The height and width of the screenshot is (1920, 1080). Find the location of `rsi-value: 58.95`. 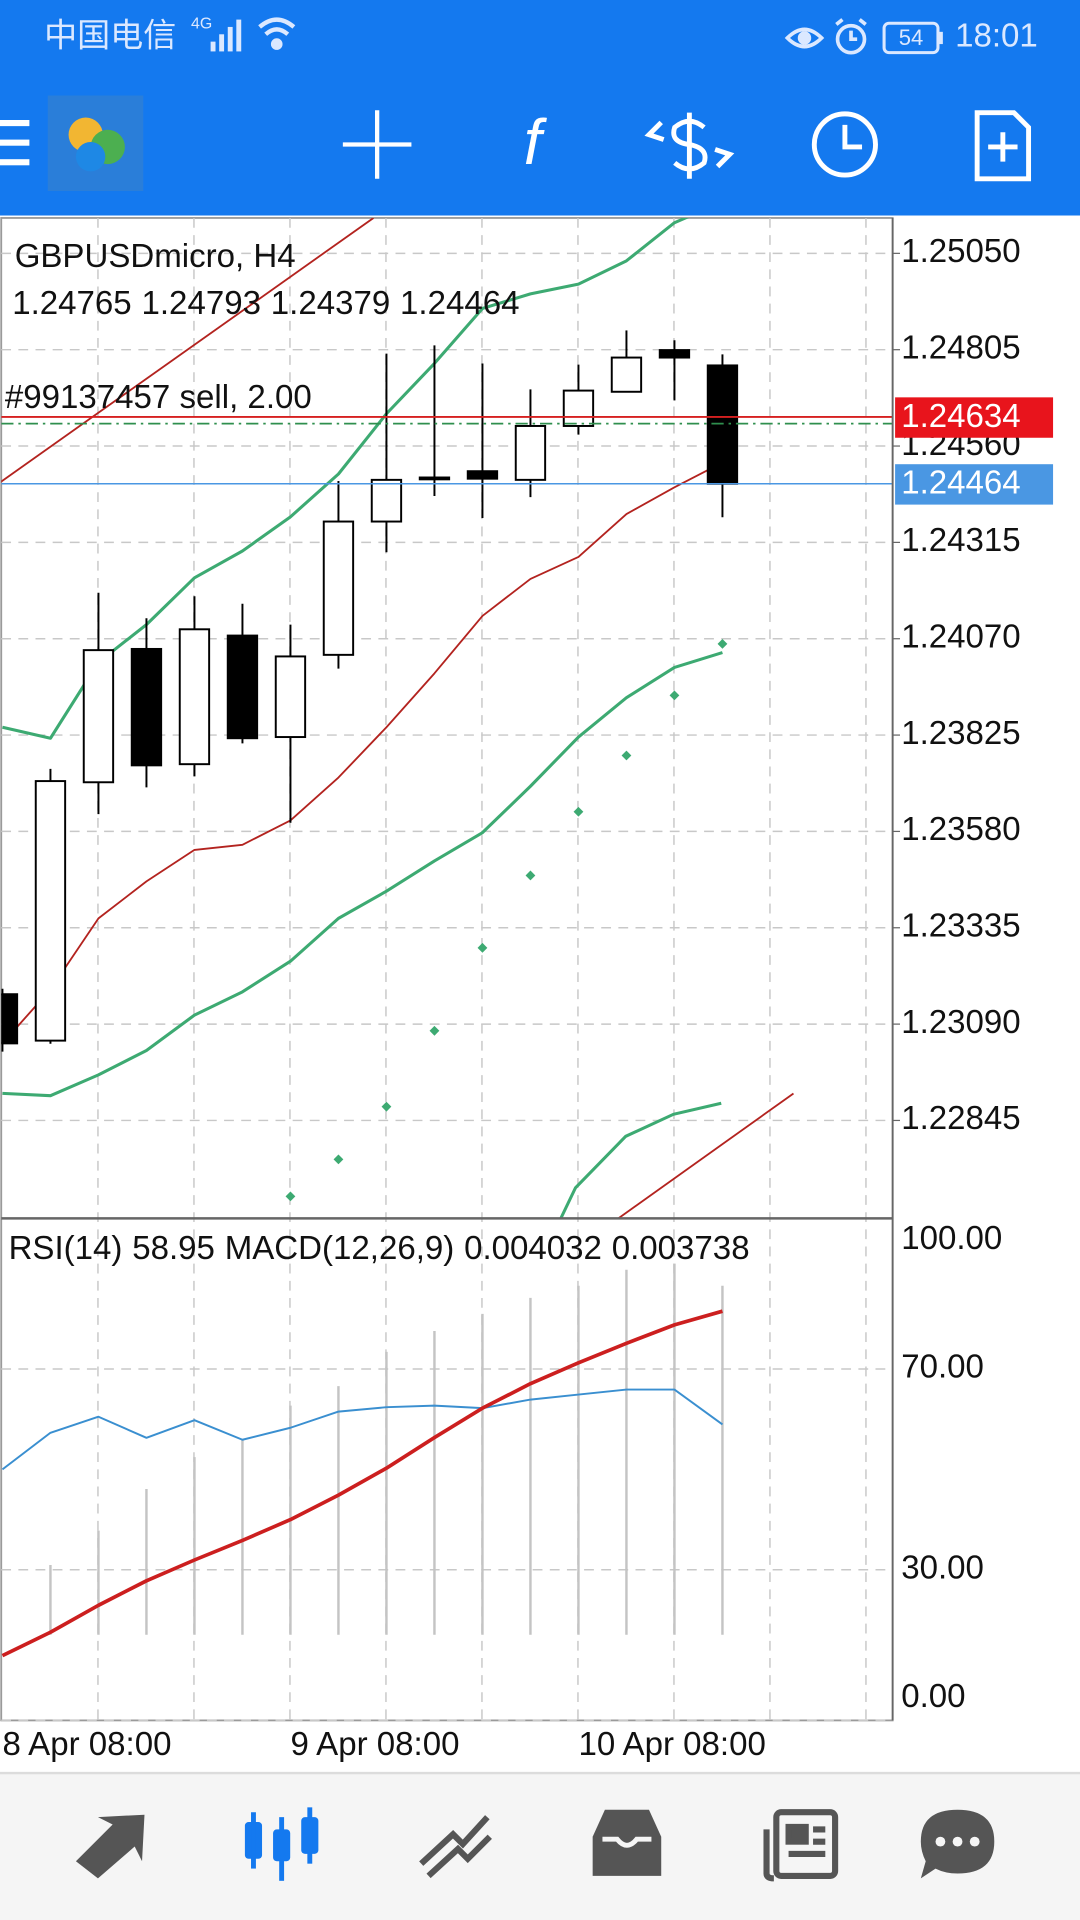

rsi-value: 58.95 is located at coordinates (173, 1248).